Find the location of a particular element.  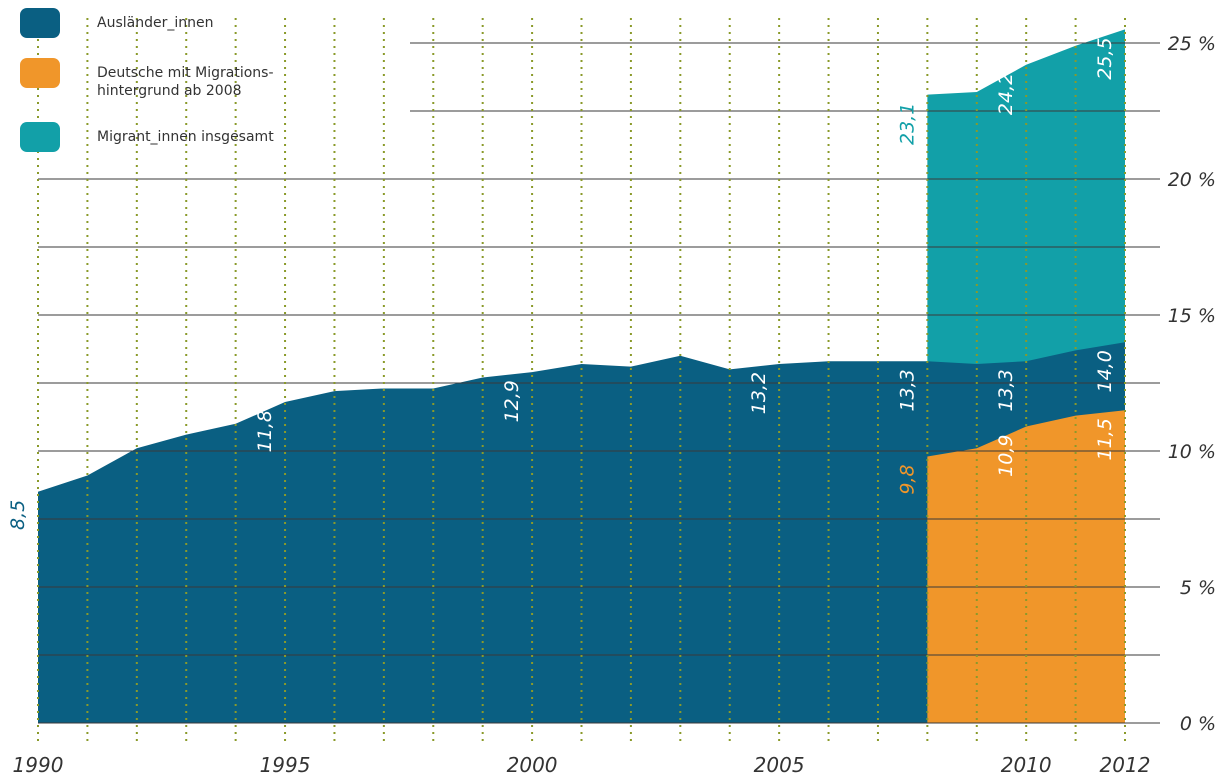

value-label: 13,2 is located at coordinates (759, 393).